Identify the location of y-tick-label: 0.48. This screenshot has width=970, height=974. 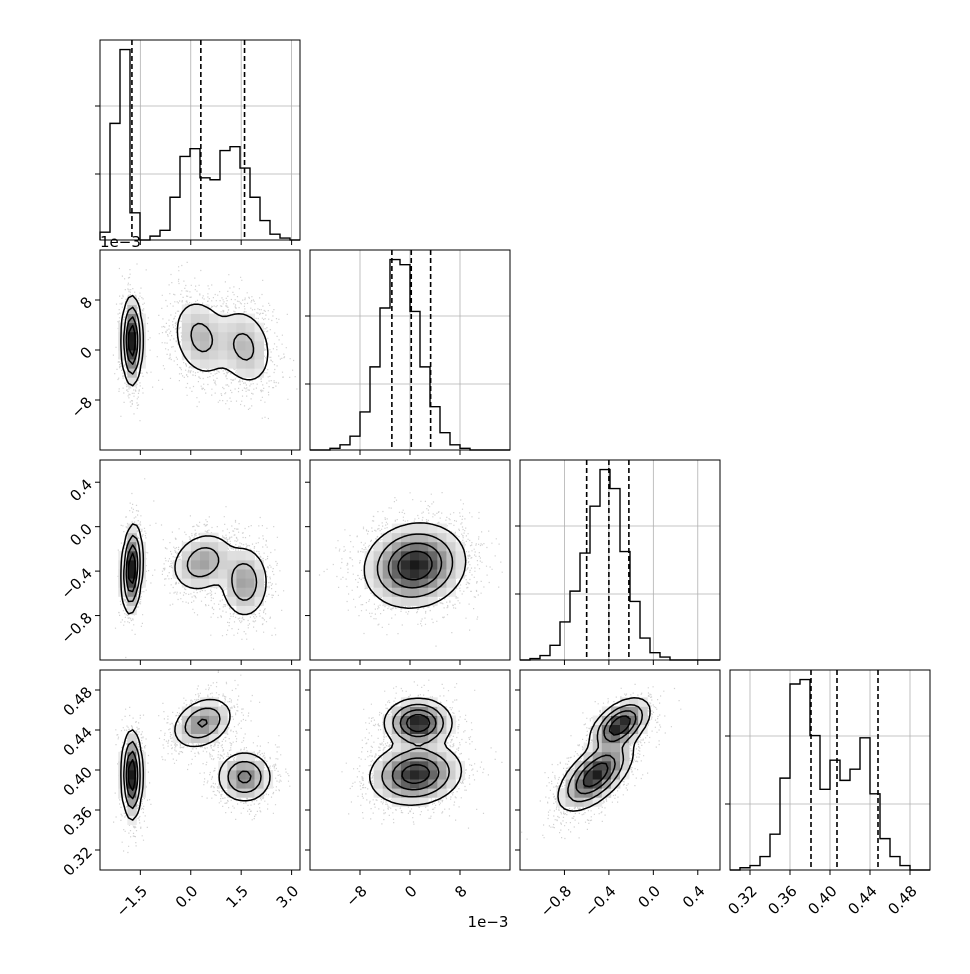
(78, 701).